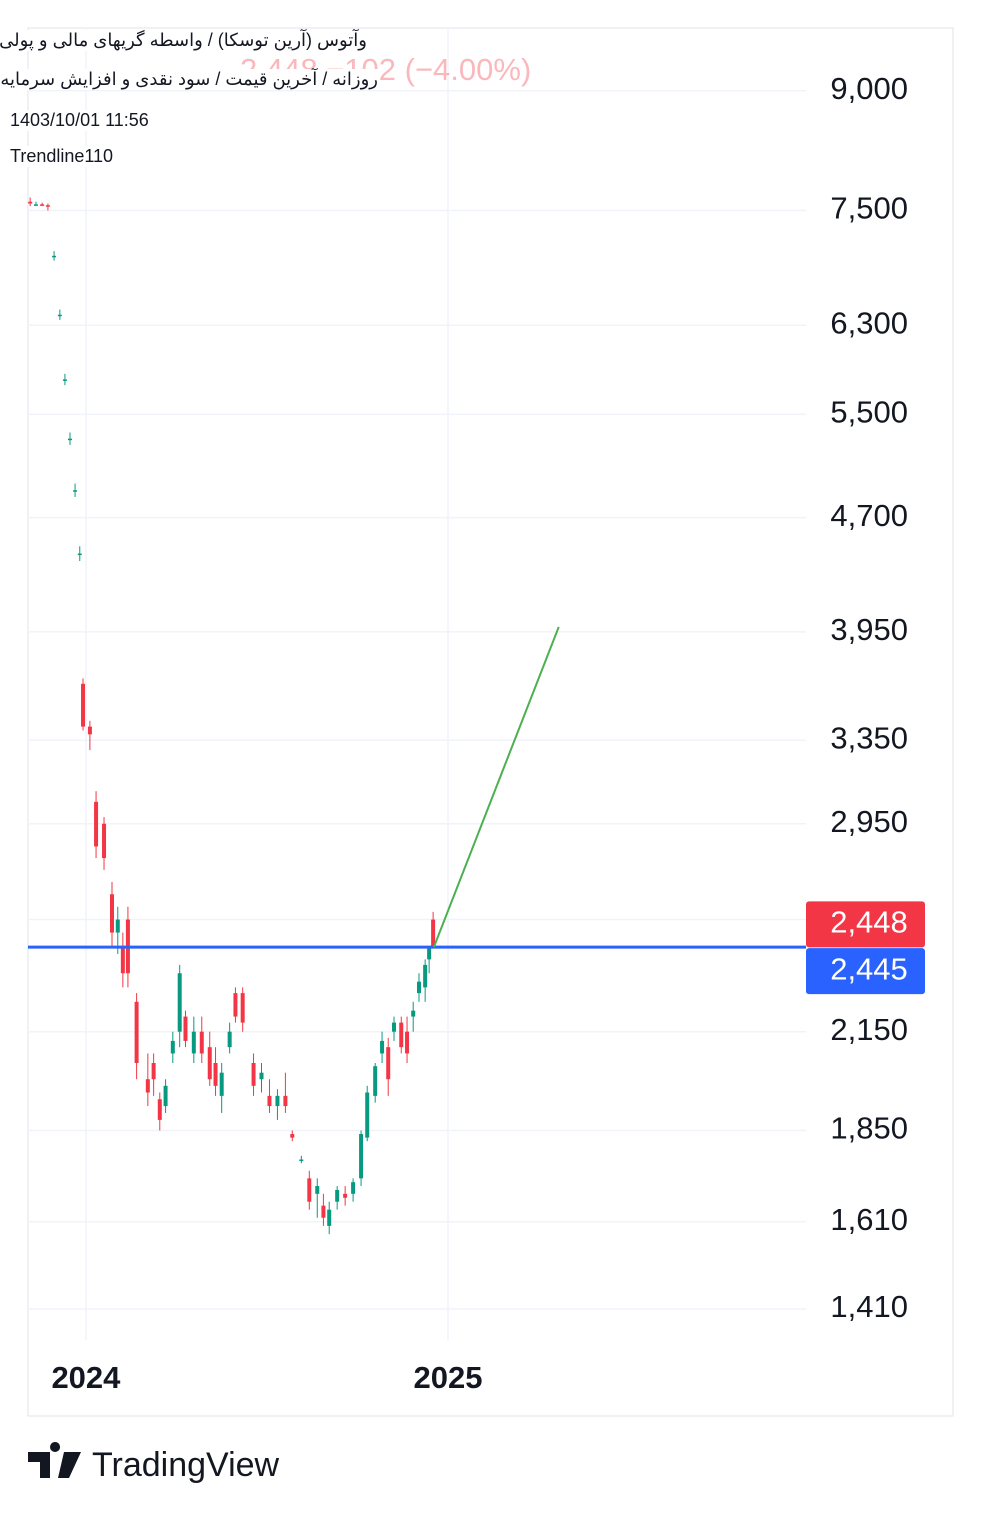 This screenshot has width=982, height=1513. I want to click on logo-icon, so click(54, 1460).